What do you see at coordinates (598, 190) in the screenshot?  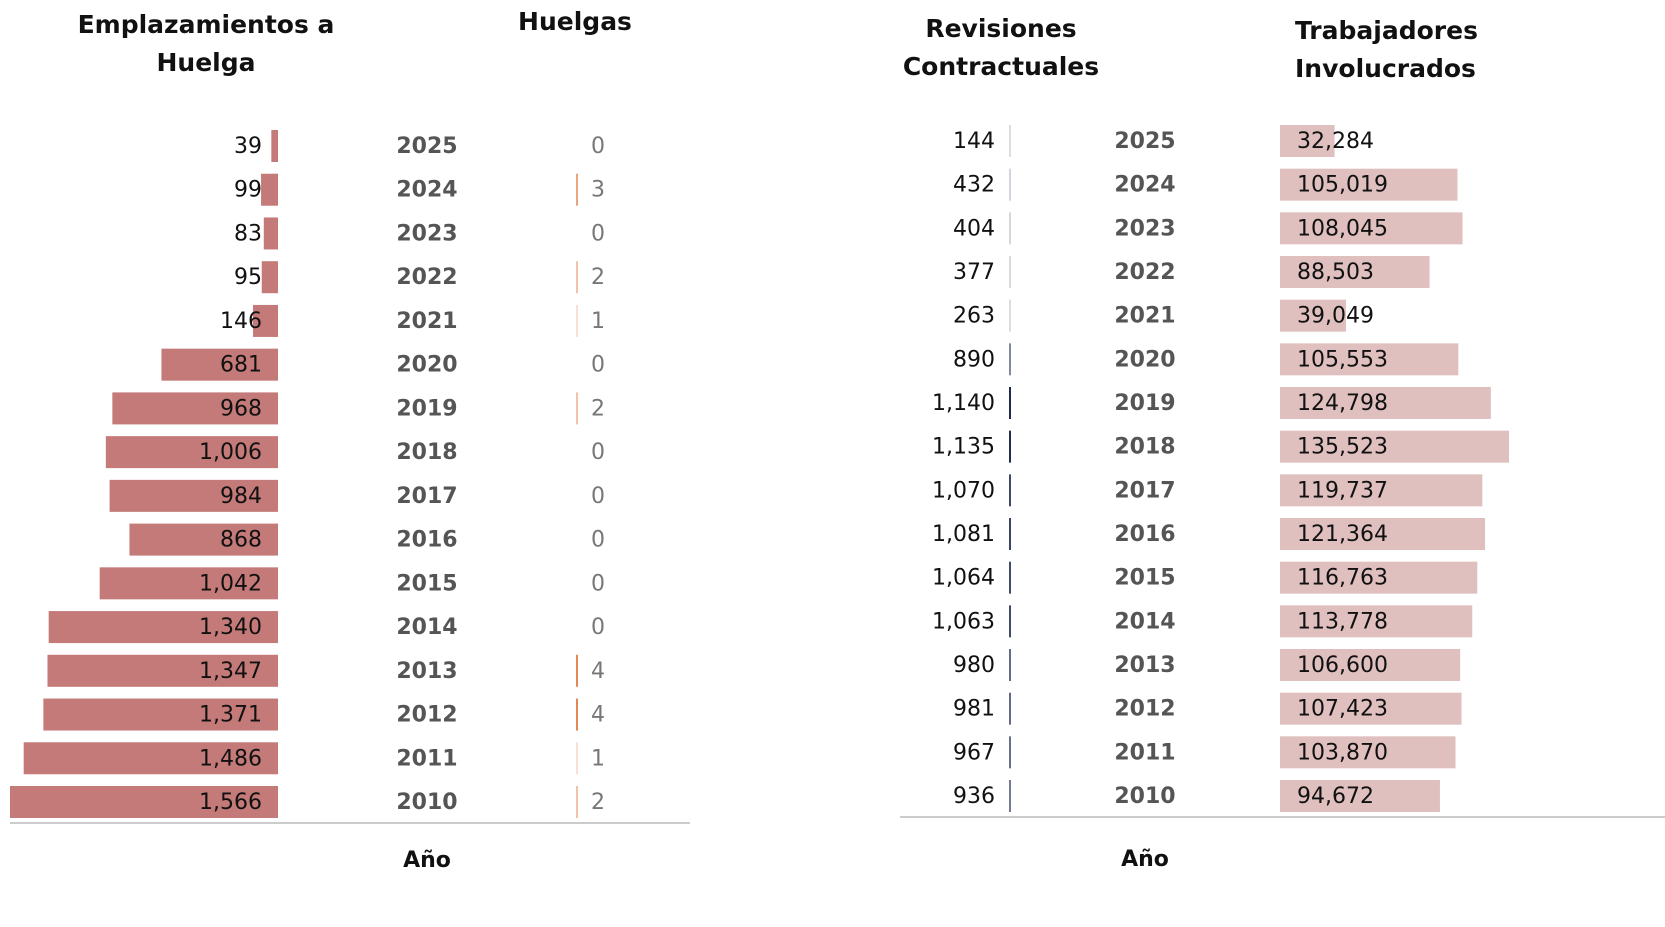 I see `data-label: 3` at bounding box center [598, 190].